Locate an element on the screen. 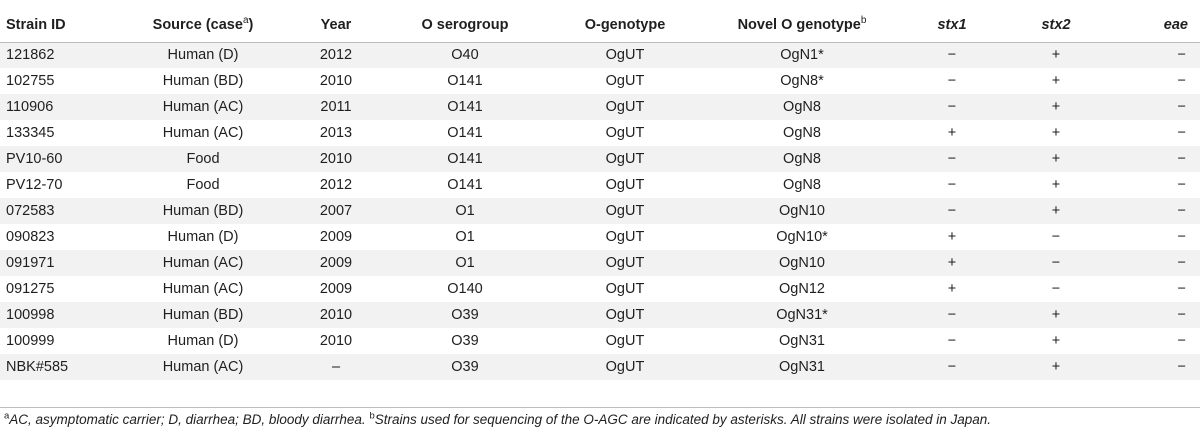 The width and height of the screenshot is (1200, 439). cell-strain-id: 100999 is located at coordinates (30, 341).